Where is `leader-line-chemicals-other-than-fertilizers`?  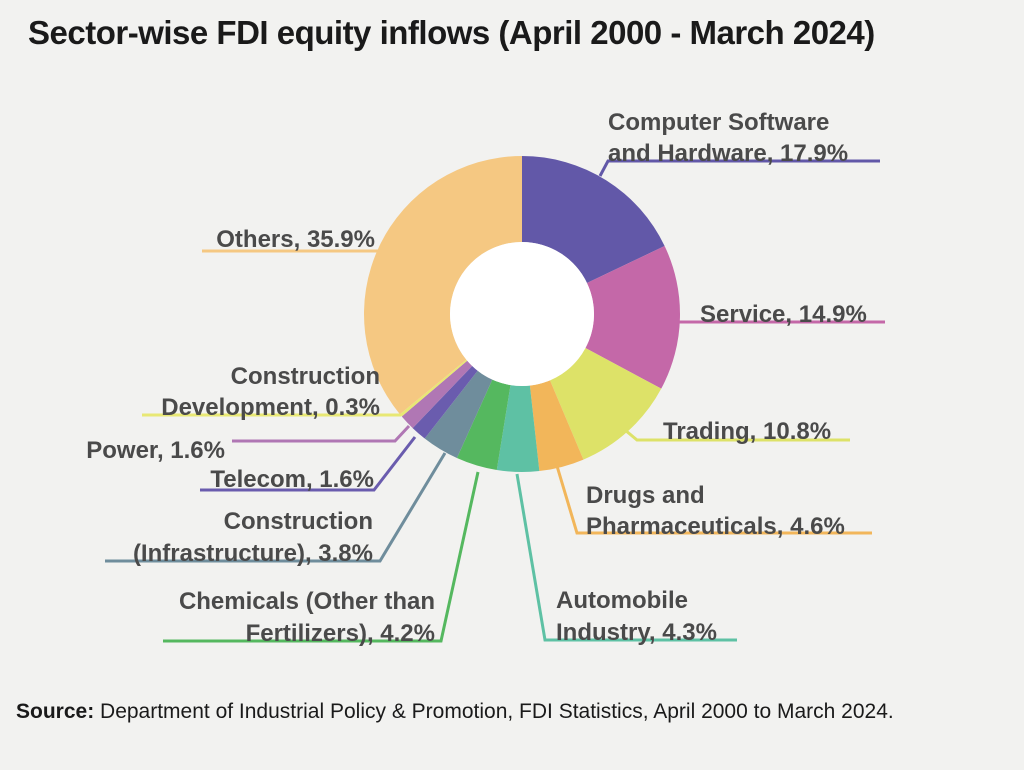 leader-line-chemicals-other-than-fertilizers is located at coordinates (321, 557).